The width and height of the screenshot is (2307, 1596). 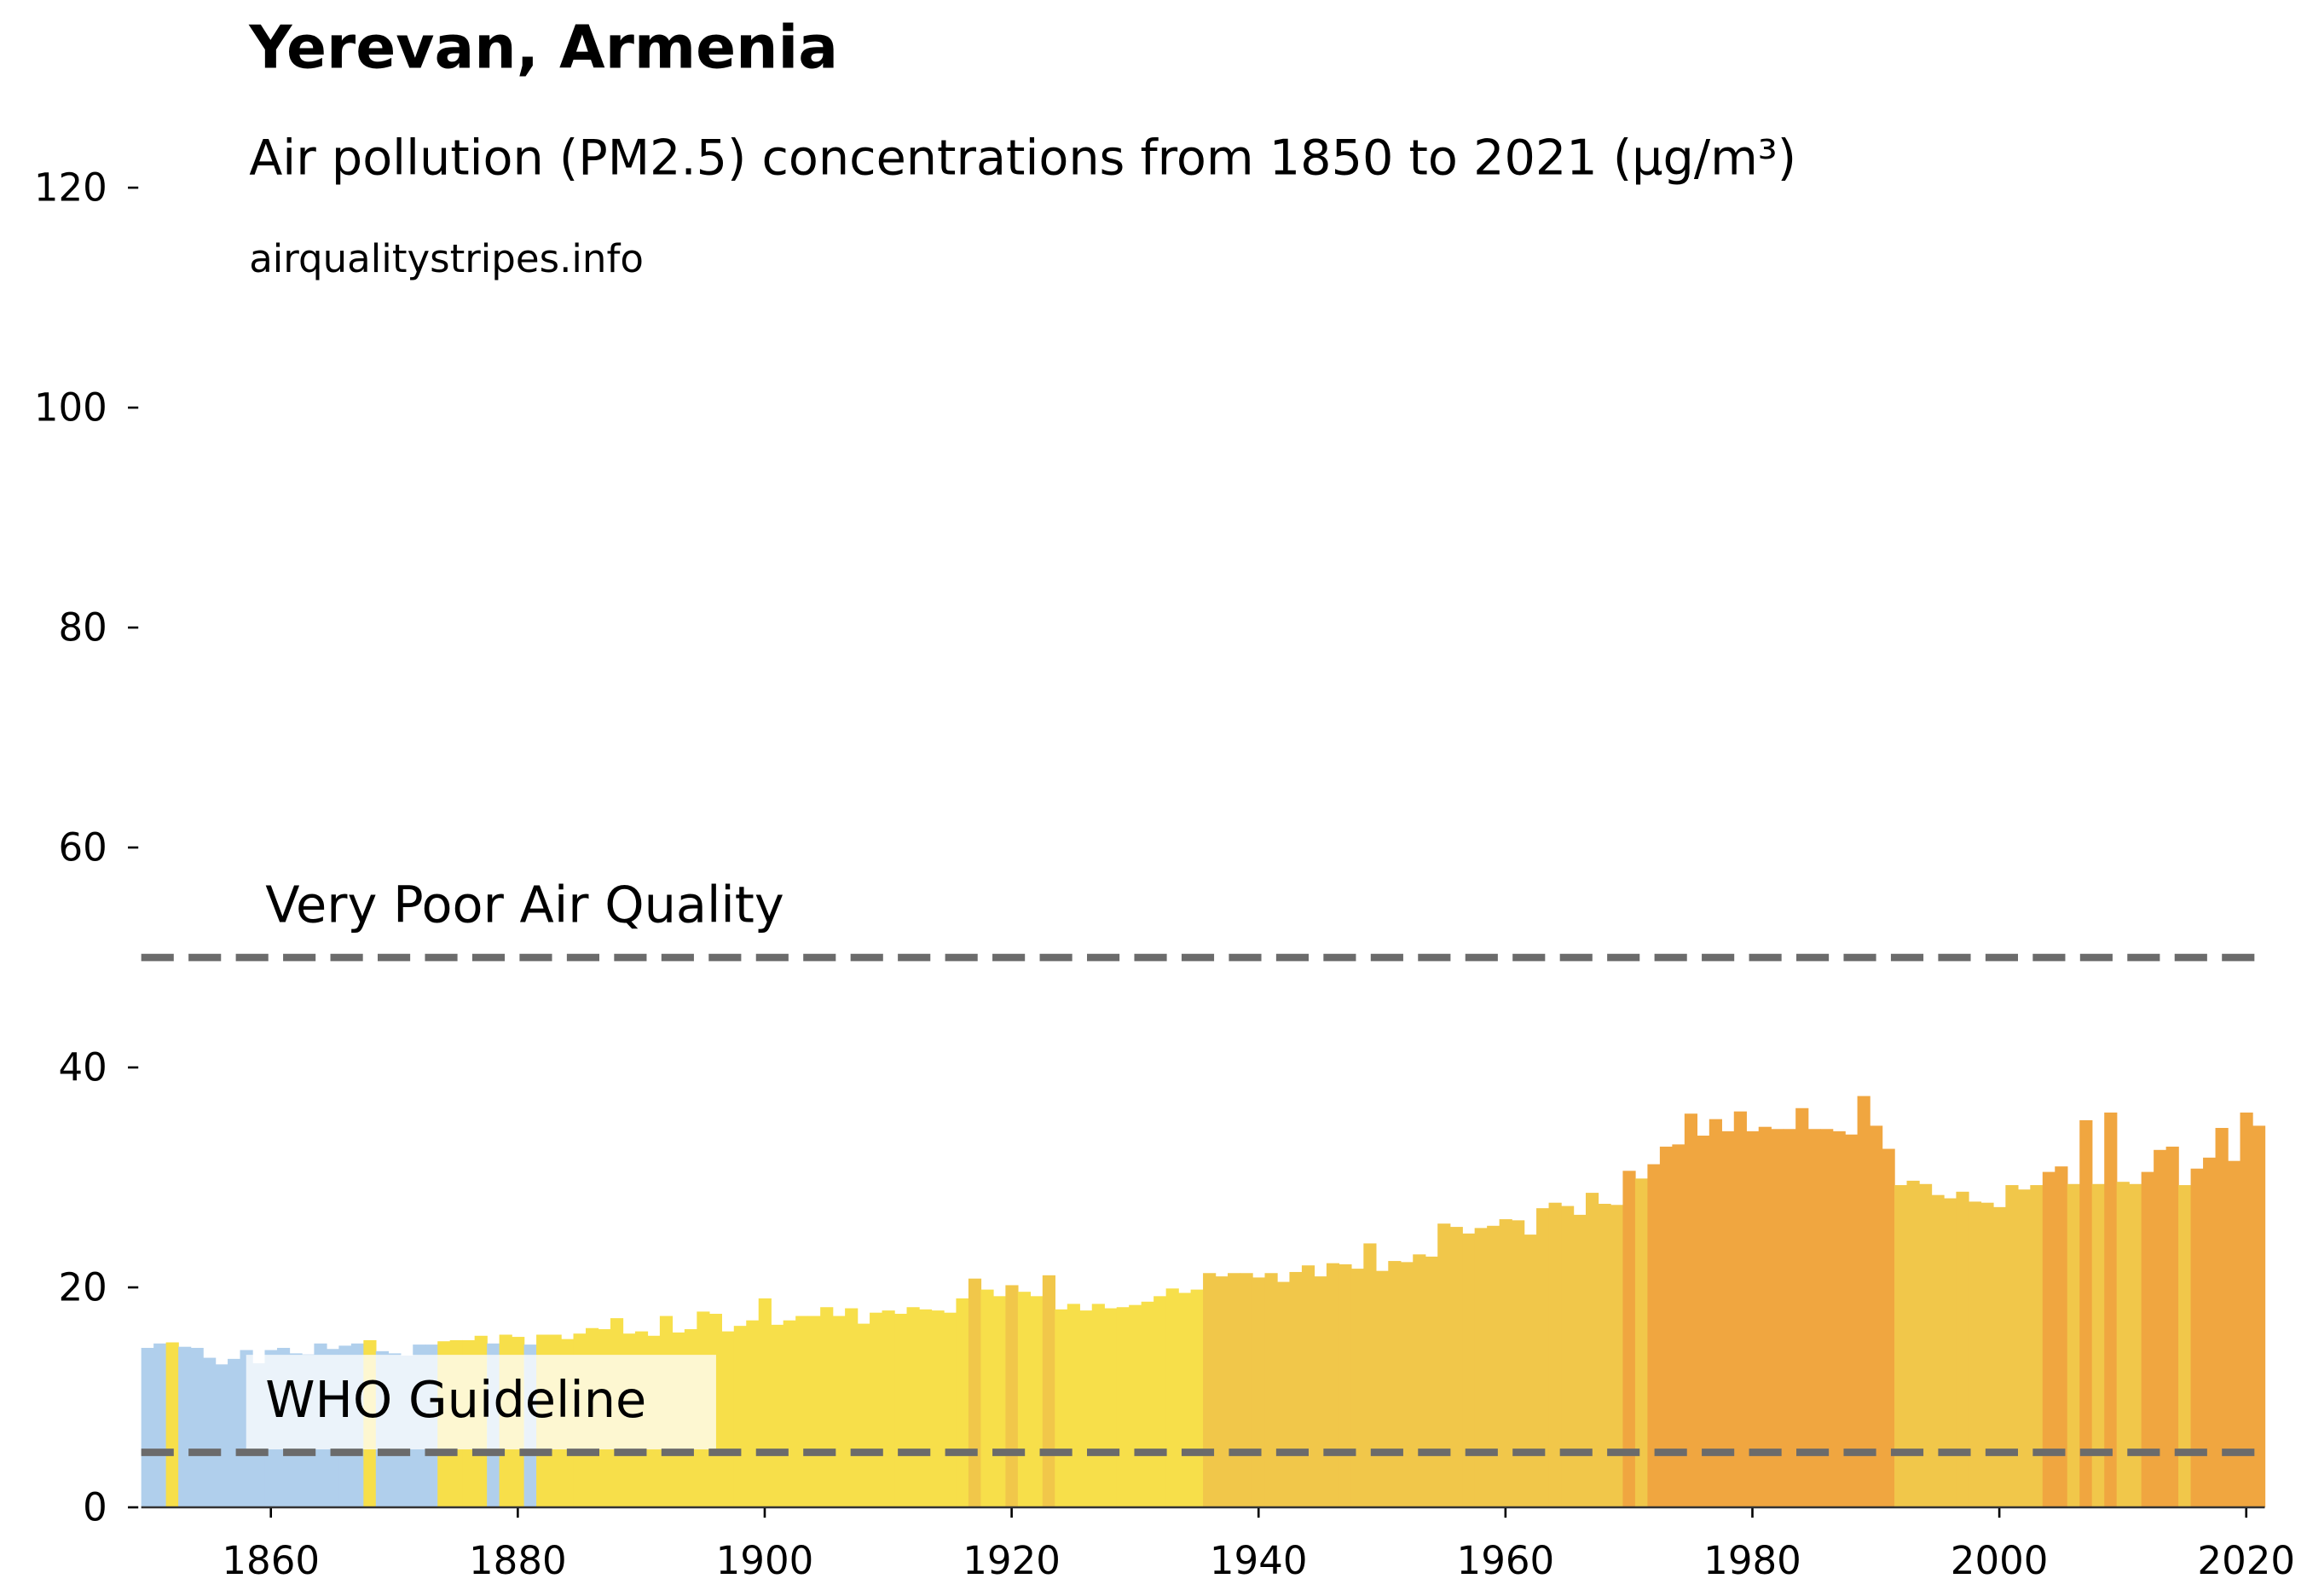 I want to click on chart-source: airqualitystripes.info, so click(x=446, y=258).